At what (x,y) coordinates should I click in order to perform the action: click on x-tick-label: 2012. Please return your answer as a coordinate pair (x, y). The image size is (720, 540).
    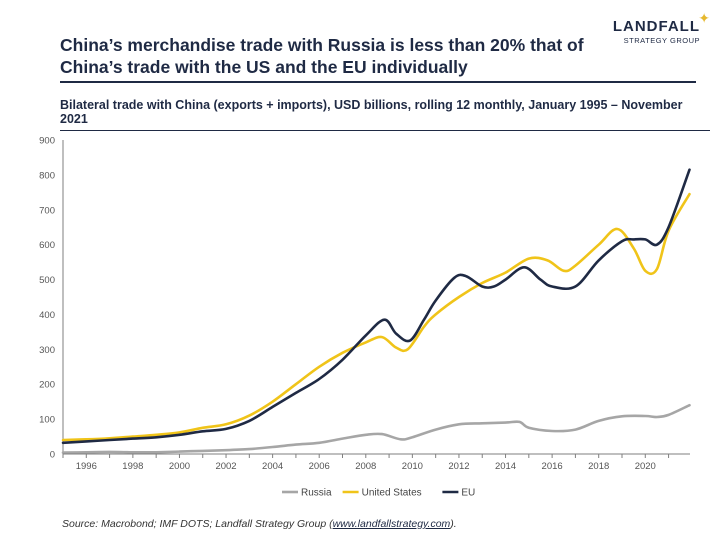
    Looking at the image, I should click on (458, 466).